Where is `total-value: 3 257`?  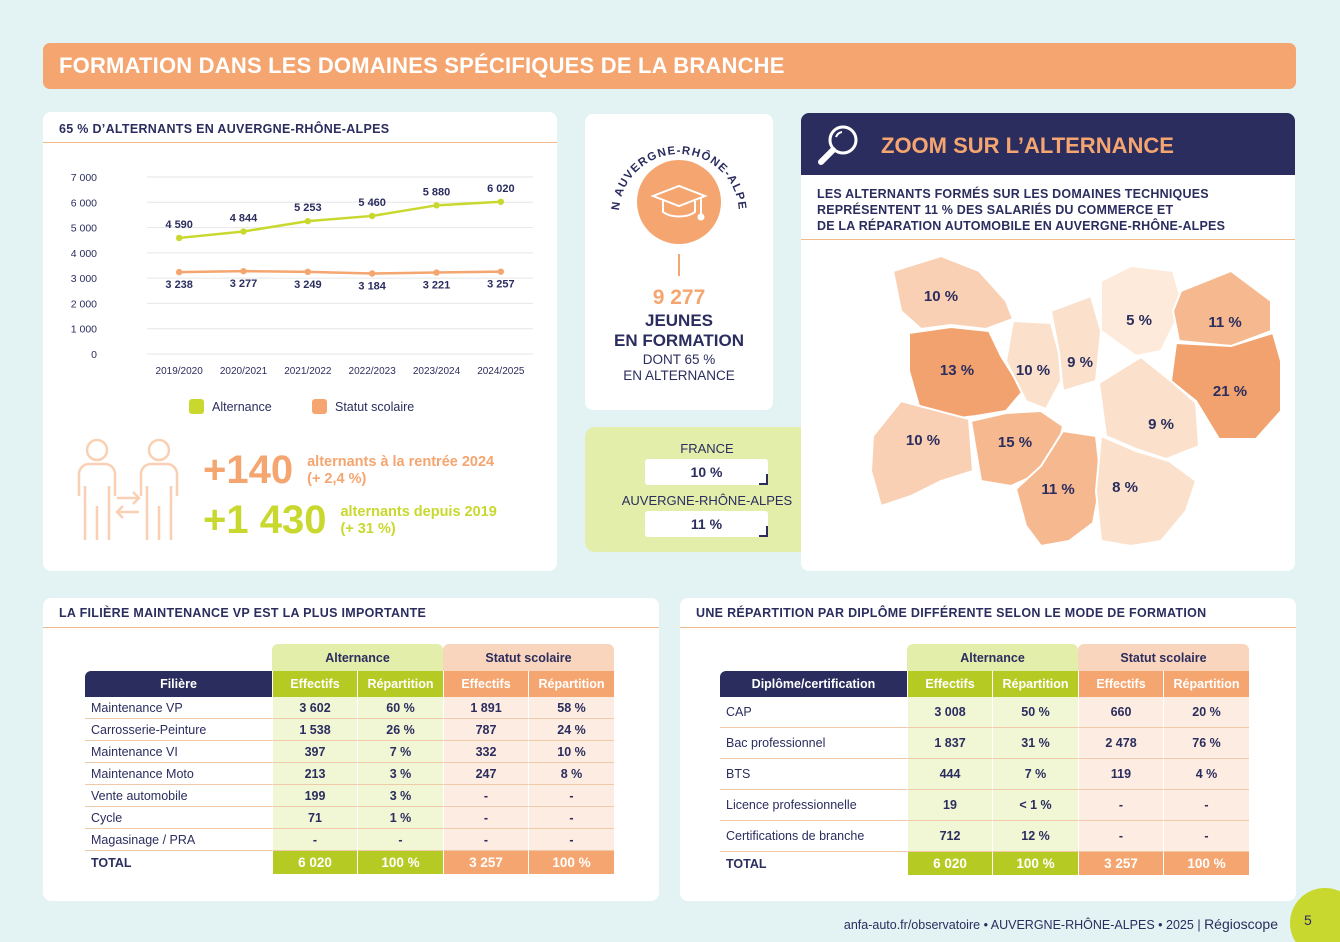
total-value: 3 257 is located at coordinates (485, 862).